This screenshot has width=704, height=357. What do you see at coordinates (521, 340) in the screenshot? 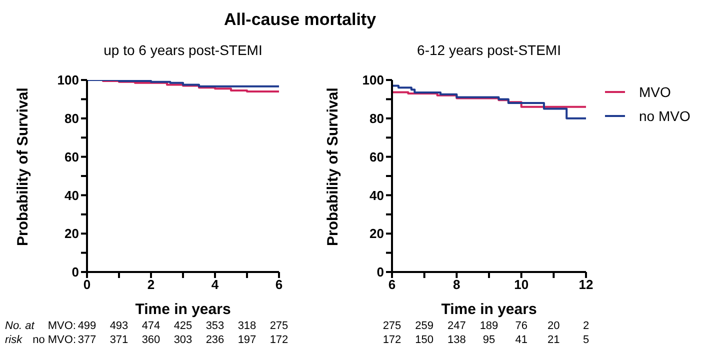
I see `text: 41` at bounding box center [521, 340].